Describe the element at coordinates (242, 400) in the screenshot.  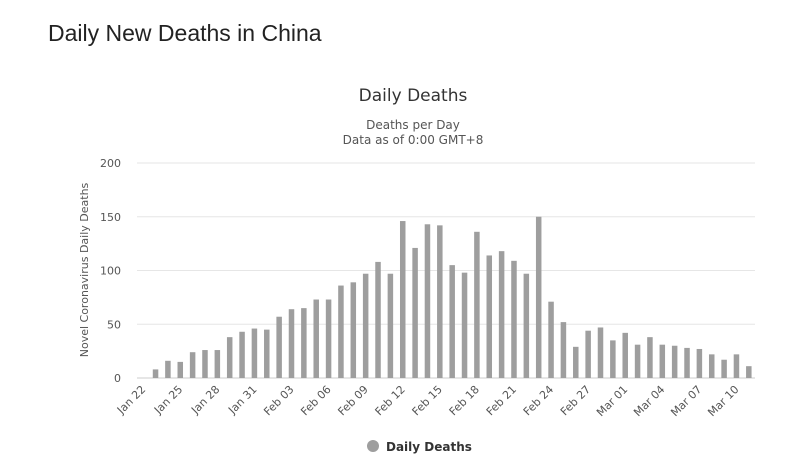
I see `x-tick-label: Jan 31` at that location.